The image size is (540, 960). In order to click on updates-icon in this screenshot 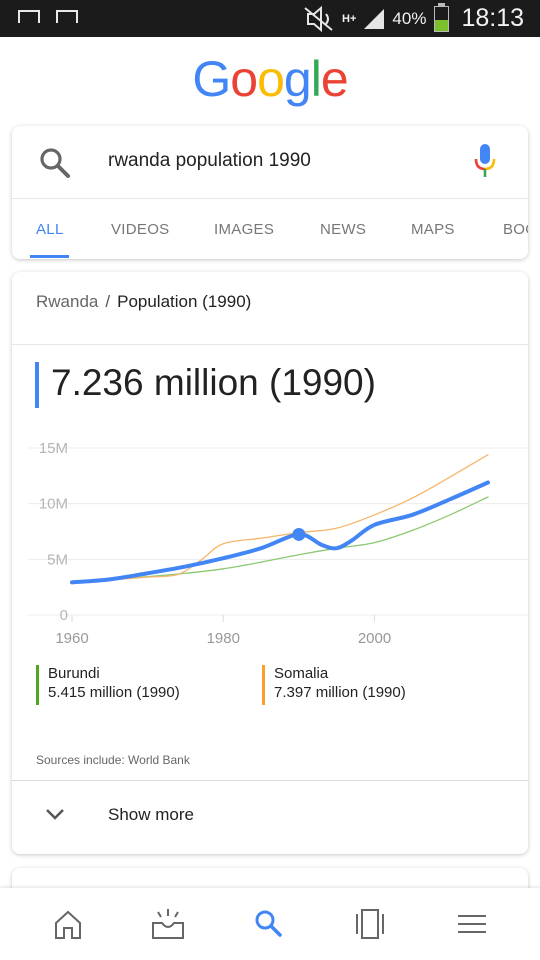, I will do `click(168, 924)`.